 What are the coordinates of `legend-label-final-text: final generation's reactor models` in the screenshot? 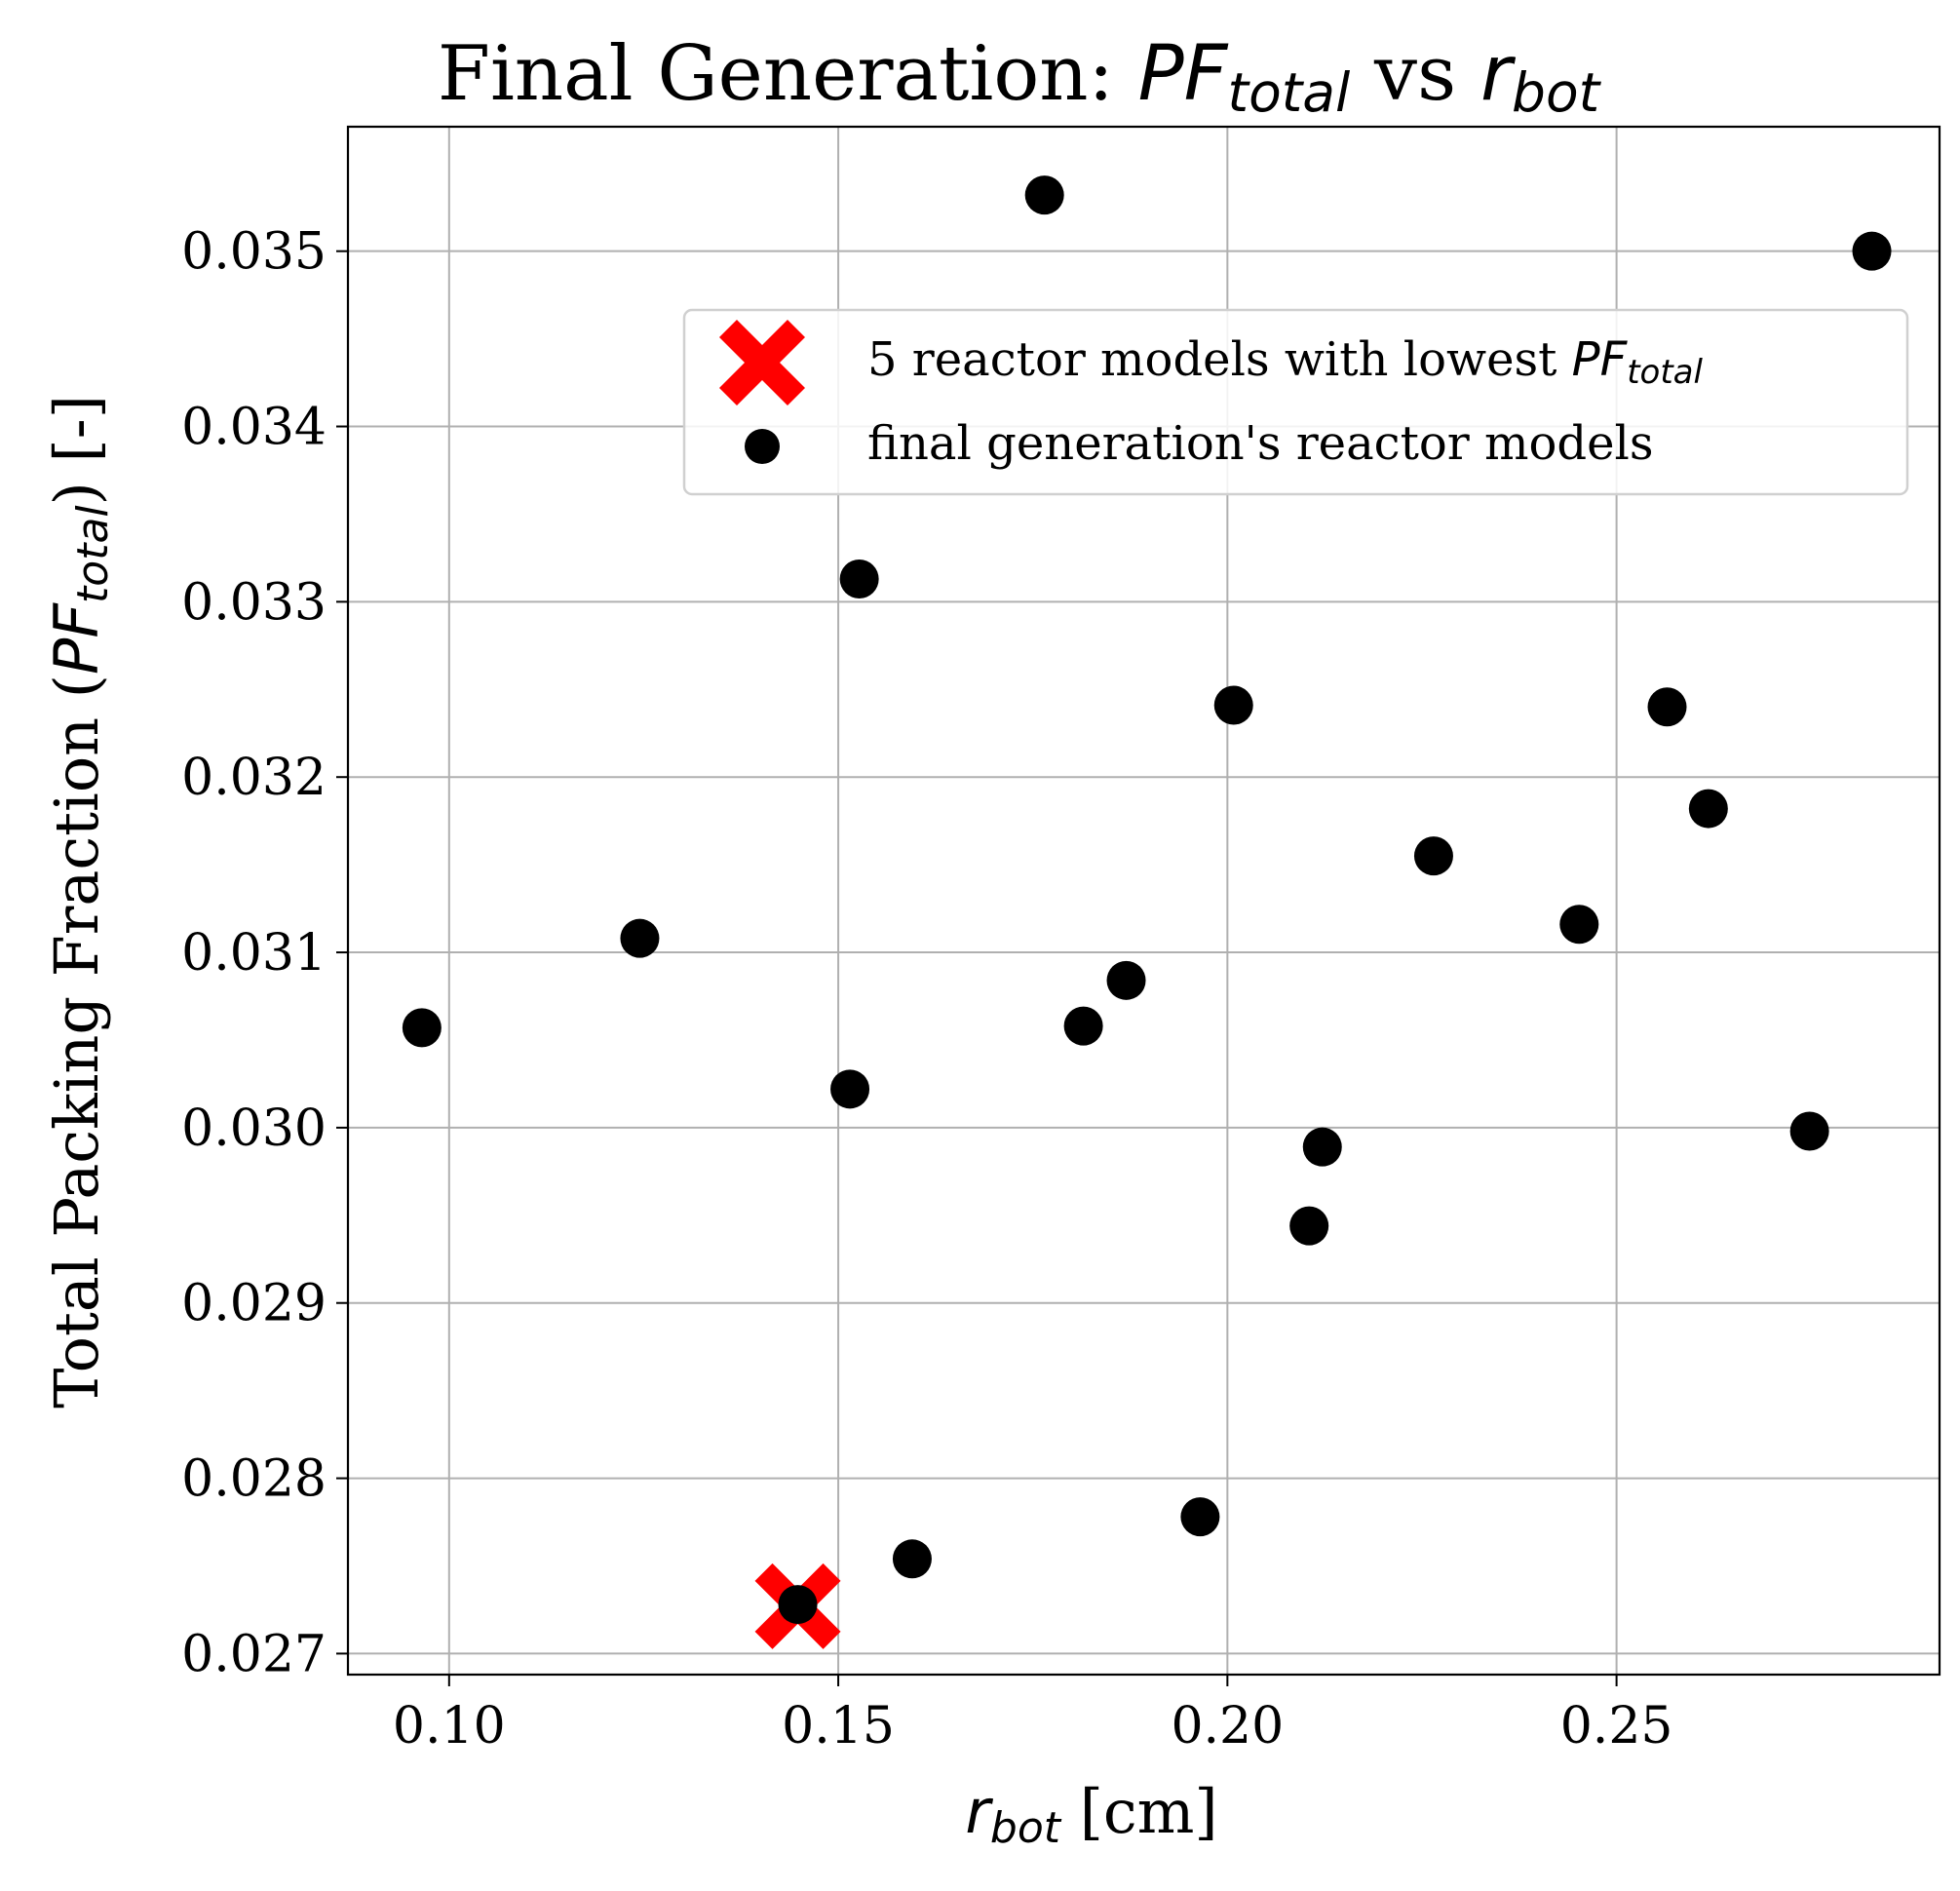 It's located at (1260, 443).